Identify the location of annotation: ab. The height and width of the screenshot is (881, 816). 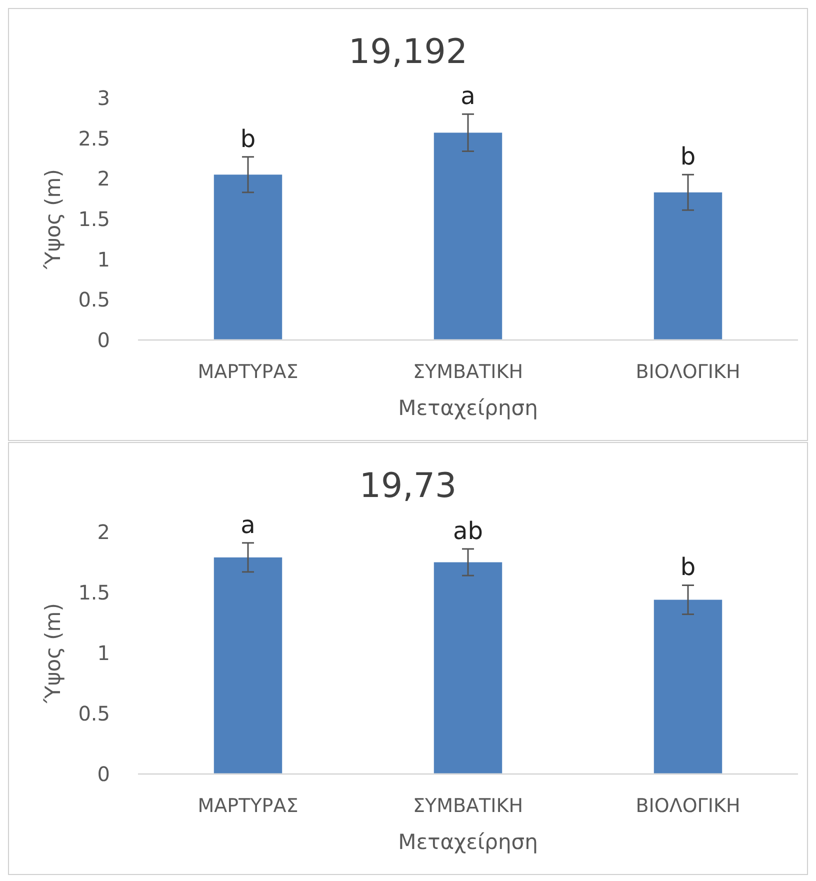
(468, 530).